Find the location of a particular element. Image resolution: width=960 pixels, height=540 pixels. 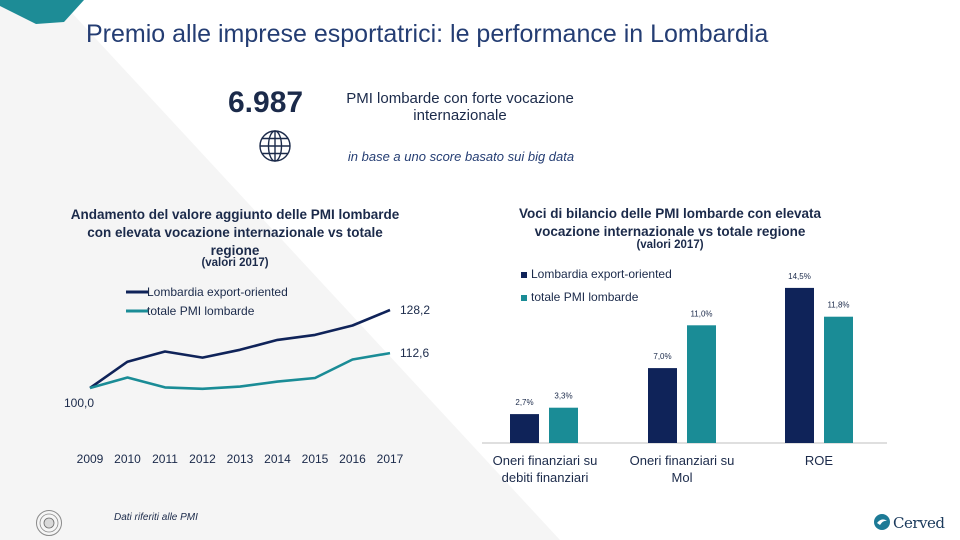

globe-icon is located at coordinates (275, 146).